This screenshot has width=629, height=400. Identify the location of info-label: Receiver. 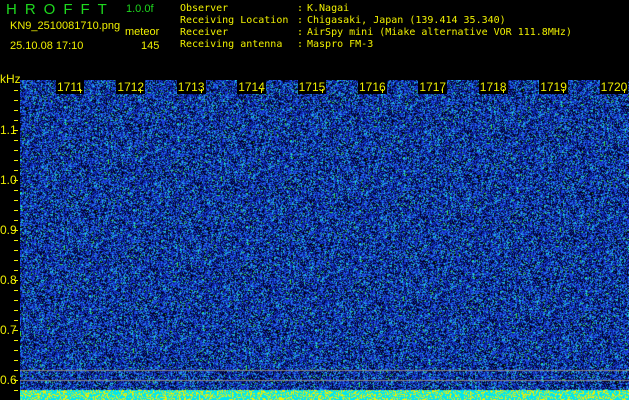
(204, 32).